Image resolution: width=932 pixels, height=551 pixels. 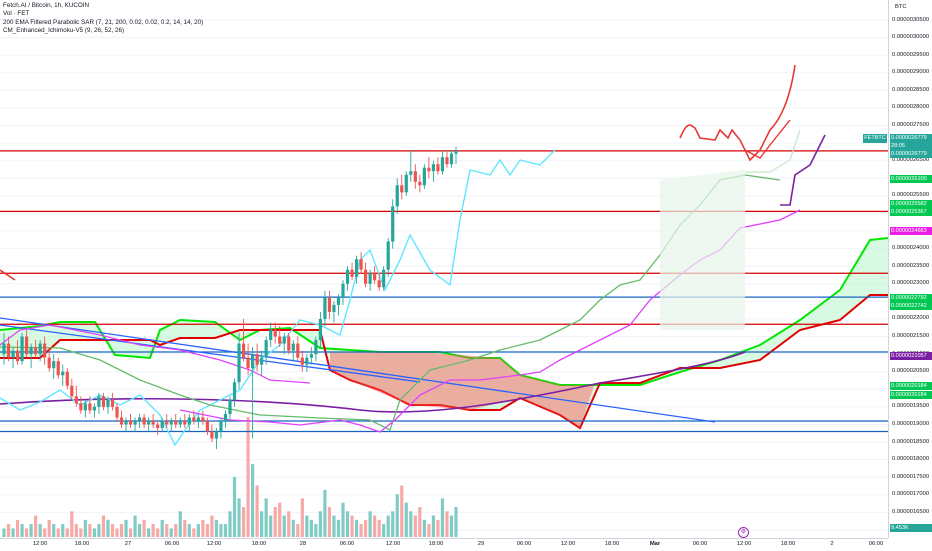 What do you see at coordinates (803, 170) in the screenshot?
I see `ema-projection` at bounding box center [803, 170].